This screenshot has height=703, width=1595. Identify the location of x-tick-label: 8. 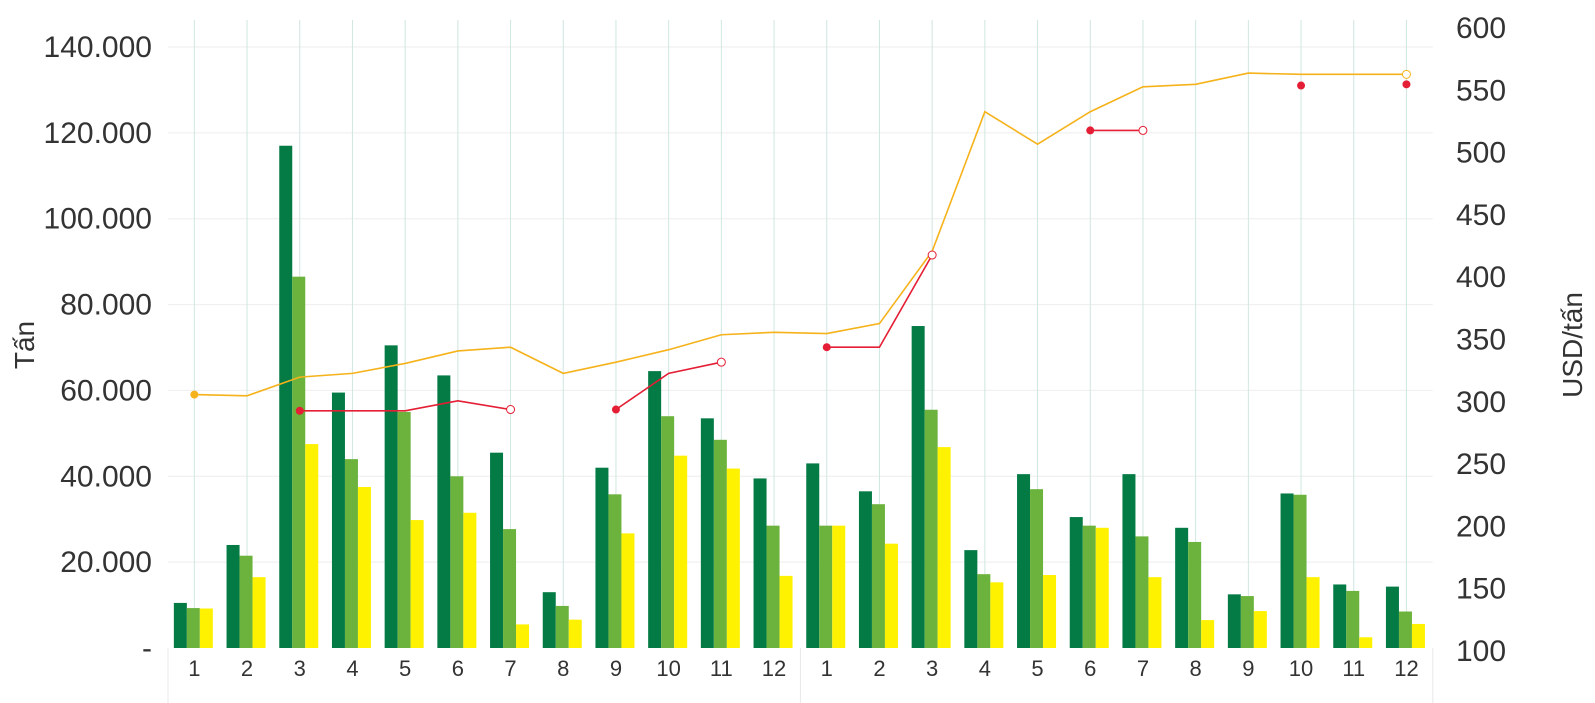
(1196, 668).